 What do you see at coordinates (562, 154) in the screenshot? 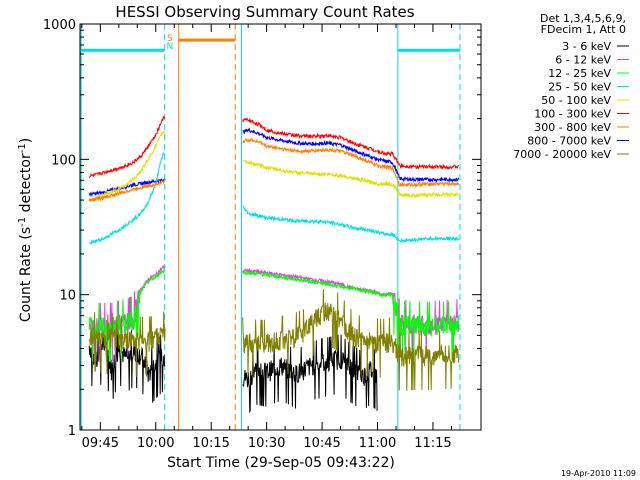
I see `legend-label: 7000 - 20000 keV` at bounding box center [562, 154].